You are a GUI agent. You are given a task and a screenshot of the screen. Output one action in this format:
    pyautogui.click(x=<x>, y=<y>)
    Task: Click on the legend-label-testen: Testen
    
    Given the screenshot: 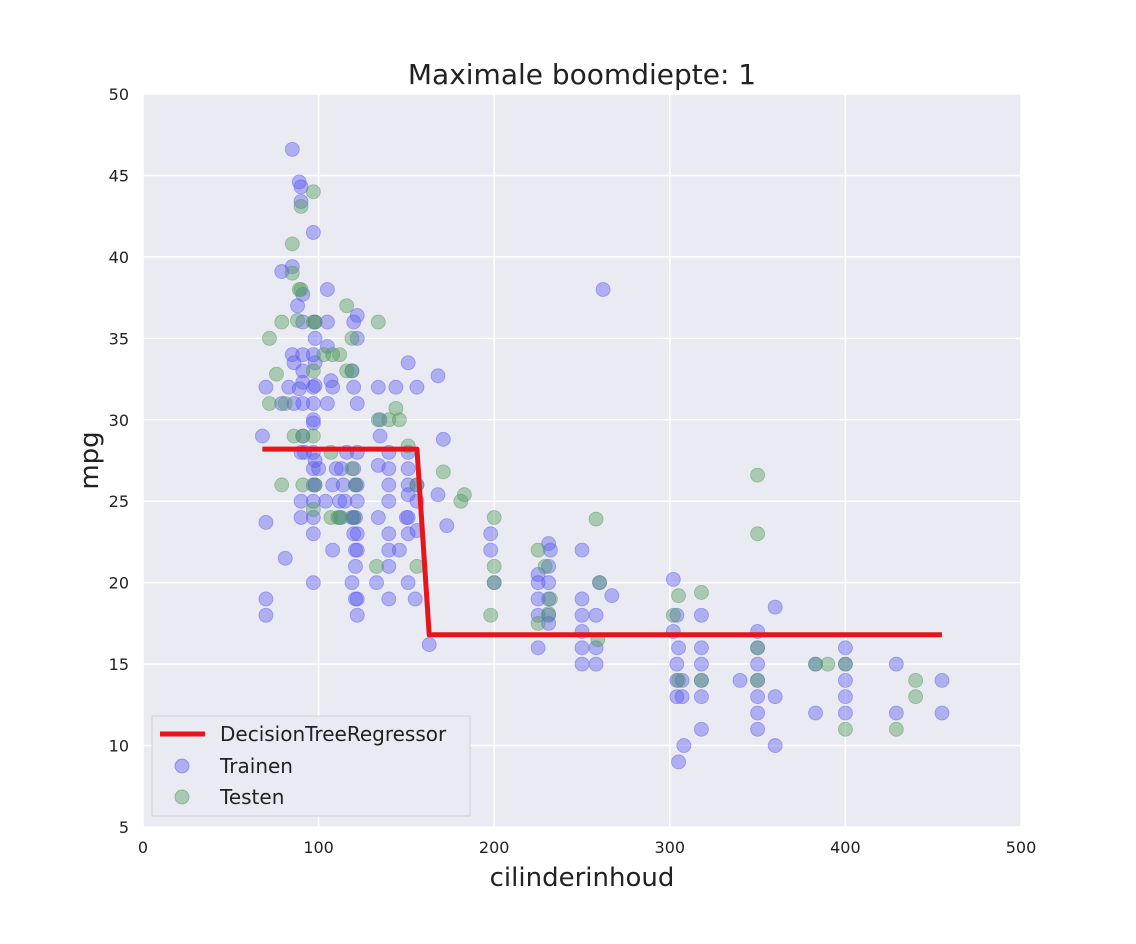 What is the action you would take?
    pyautogui.click(x=251, y=797)
    